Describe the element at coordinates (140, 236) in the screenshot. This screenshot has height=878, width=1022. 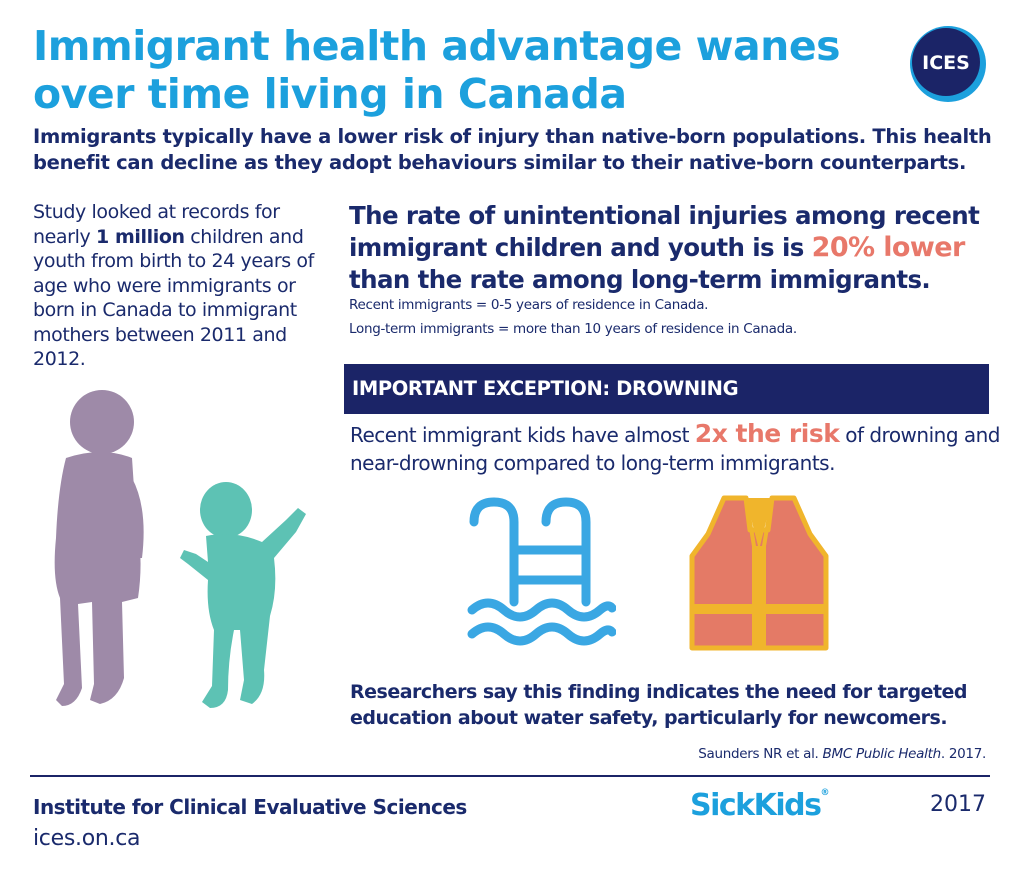
I see `study-count: 1 million` at that location.